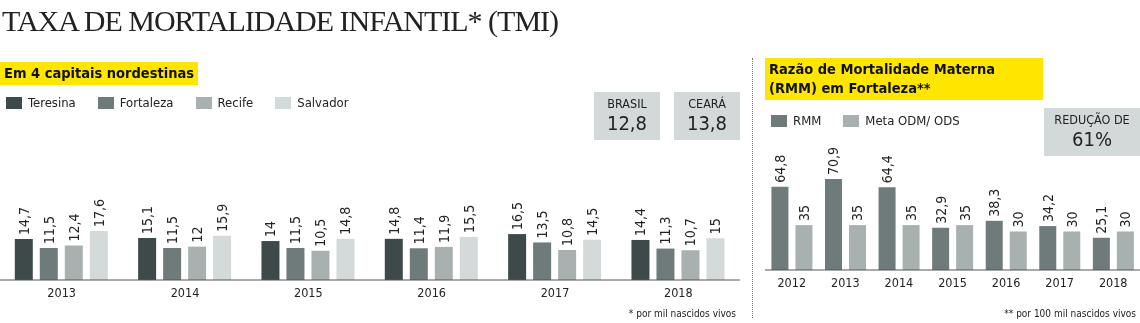 The image size is (1140, 323). What do you see at coordinates (592, 221) in the screenshot?
I see `data-label: 14,5` at bounding box center [592, 221].